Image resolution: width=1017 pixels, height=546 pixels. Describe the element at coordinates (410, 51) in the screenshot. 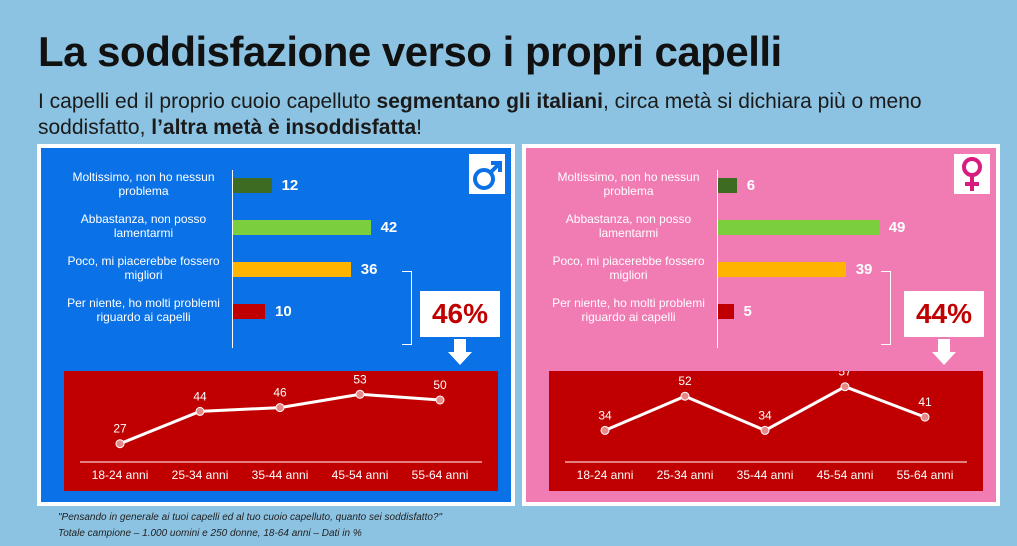

I see `page-title: La soddisfazione verso i propri capelli` at that location.